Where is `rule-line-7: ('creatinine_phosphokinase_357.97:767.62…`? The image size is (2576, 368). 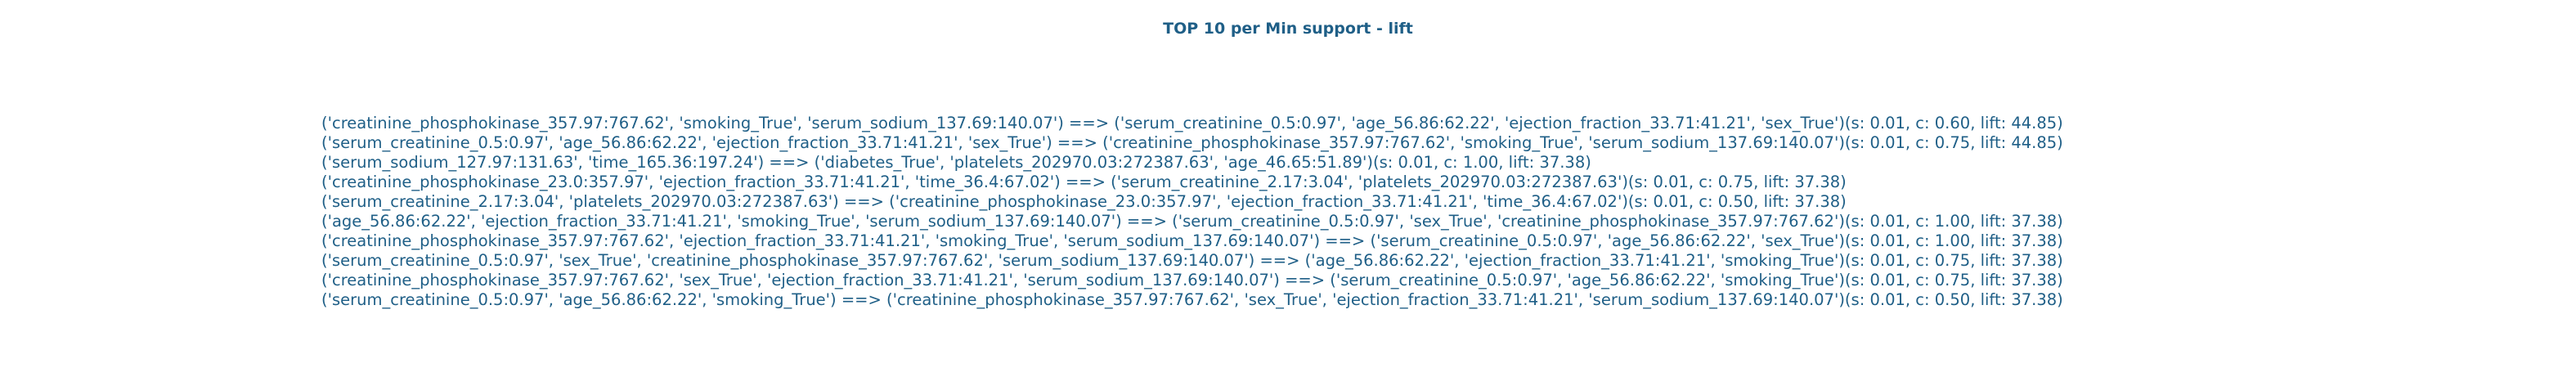 rule-line-7: ('creatinine_phosphokinase_357.97:767.62… is located at coordinates (1192, 241).